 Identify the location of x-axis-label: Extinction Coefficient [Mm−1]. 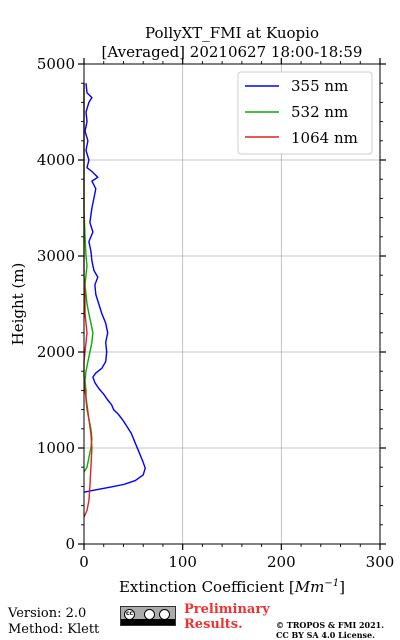
(232, 587).